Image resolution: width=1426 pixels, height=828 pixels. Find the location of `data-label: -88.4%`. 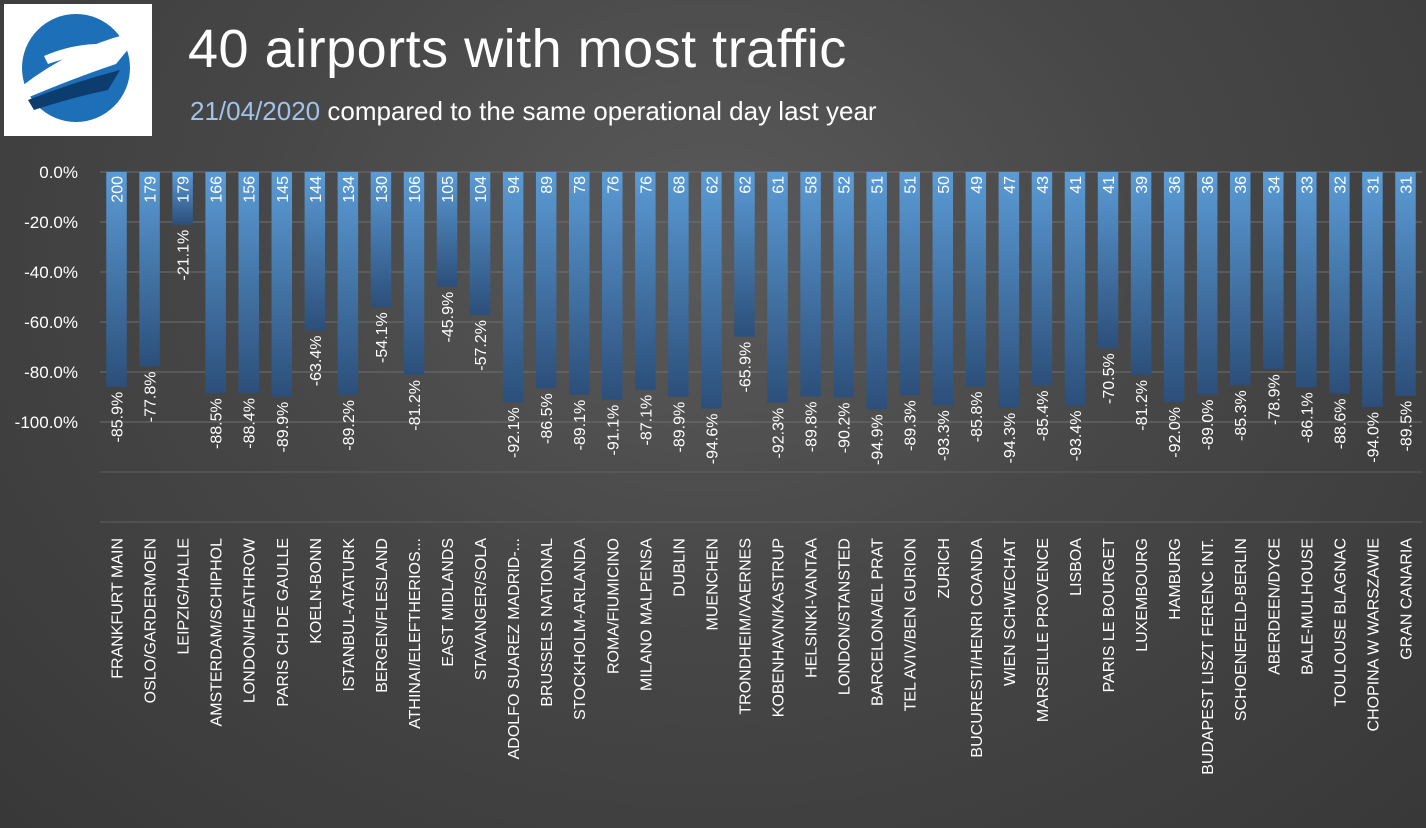

data-label: -88.4% is located at coordinates (250, 423).